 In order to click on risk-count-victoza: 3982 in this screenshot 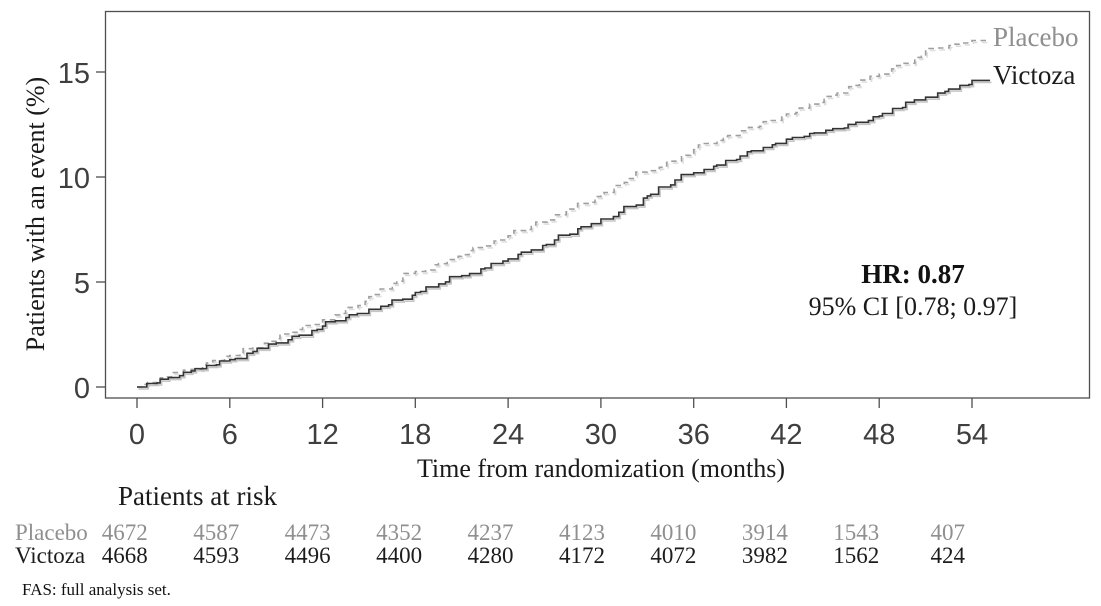, I will do `click(765, 555)`.